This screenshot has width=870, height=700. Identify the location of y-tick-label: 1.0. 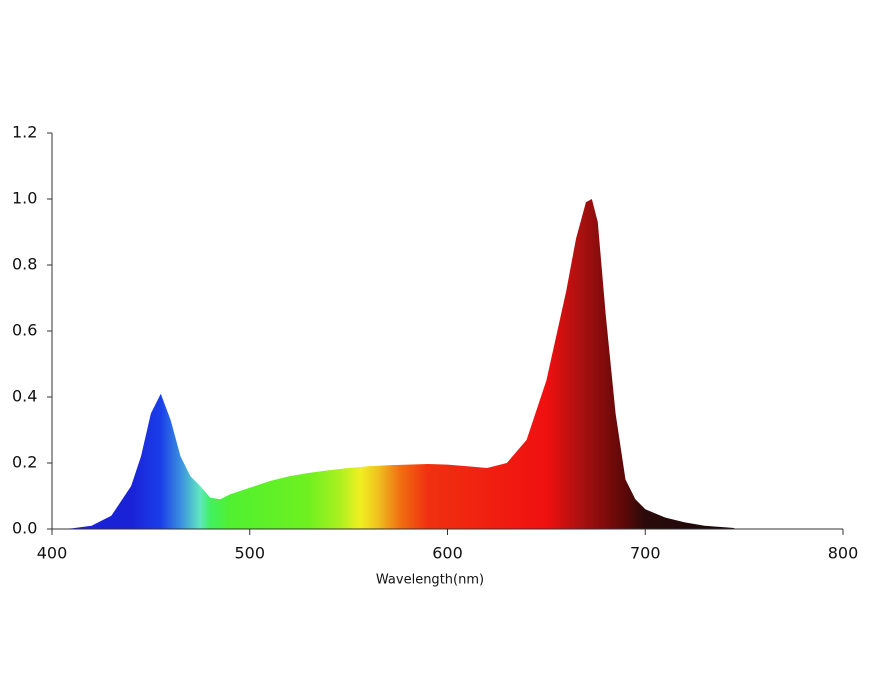
(24, 198).